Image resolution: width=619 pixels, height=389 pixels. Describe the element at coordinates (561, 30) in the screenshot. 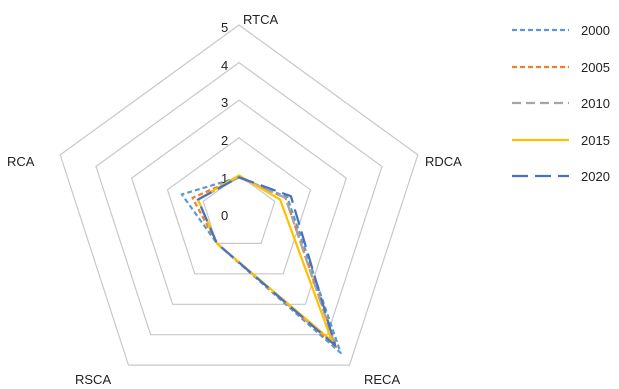

I see `legend-item-2000: 2000` at that location.